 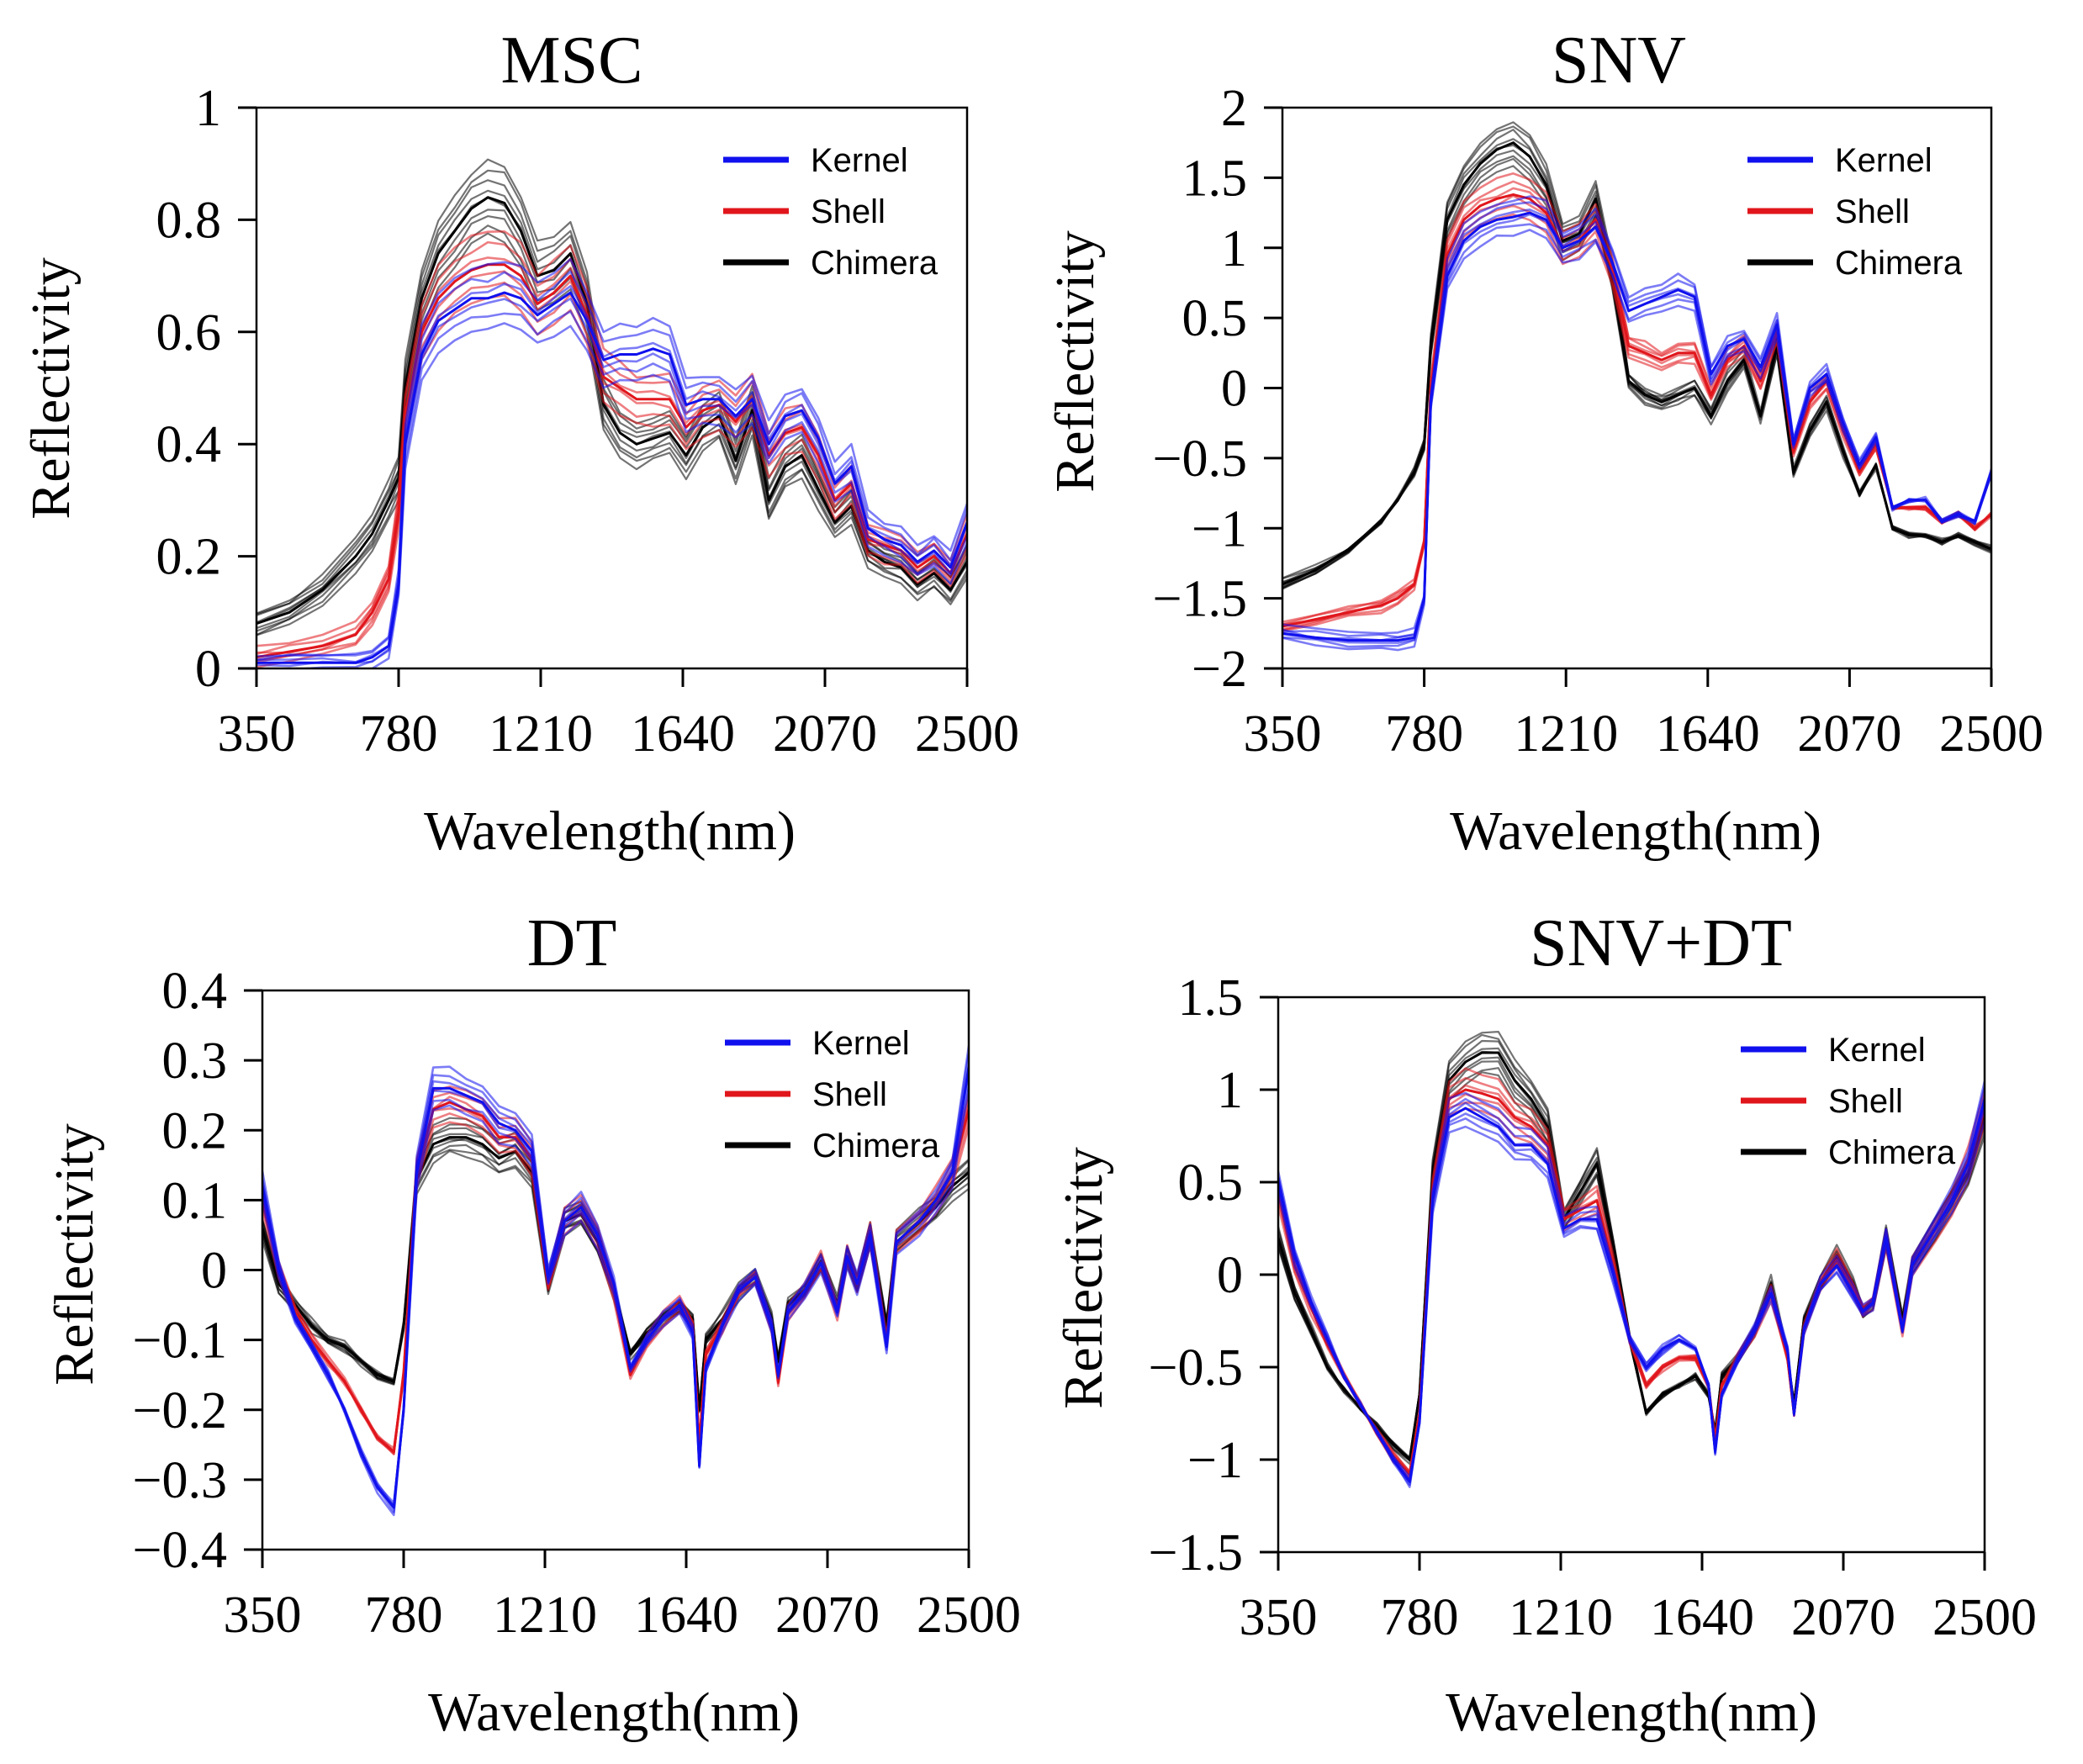 I want to click on y-tick-label: −0.3, so click(x=180, y=1480).